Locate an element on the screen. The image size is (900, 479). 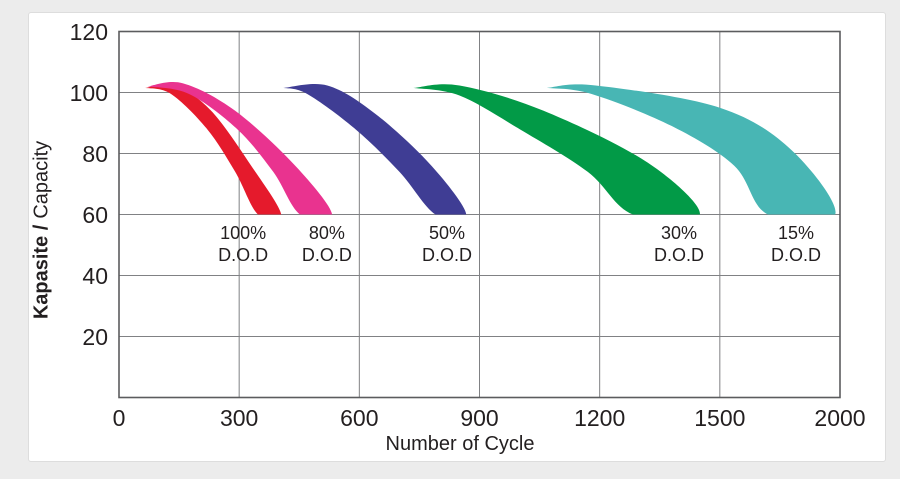
y-tick-label: 60 is located at coordinates (95, 214).